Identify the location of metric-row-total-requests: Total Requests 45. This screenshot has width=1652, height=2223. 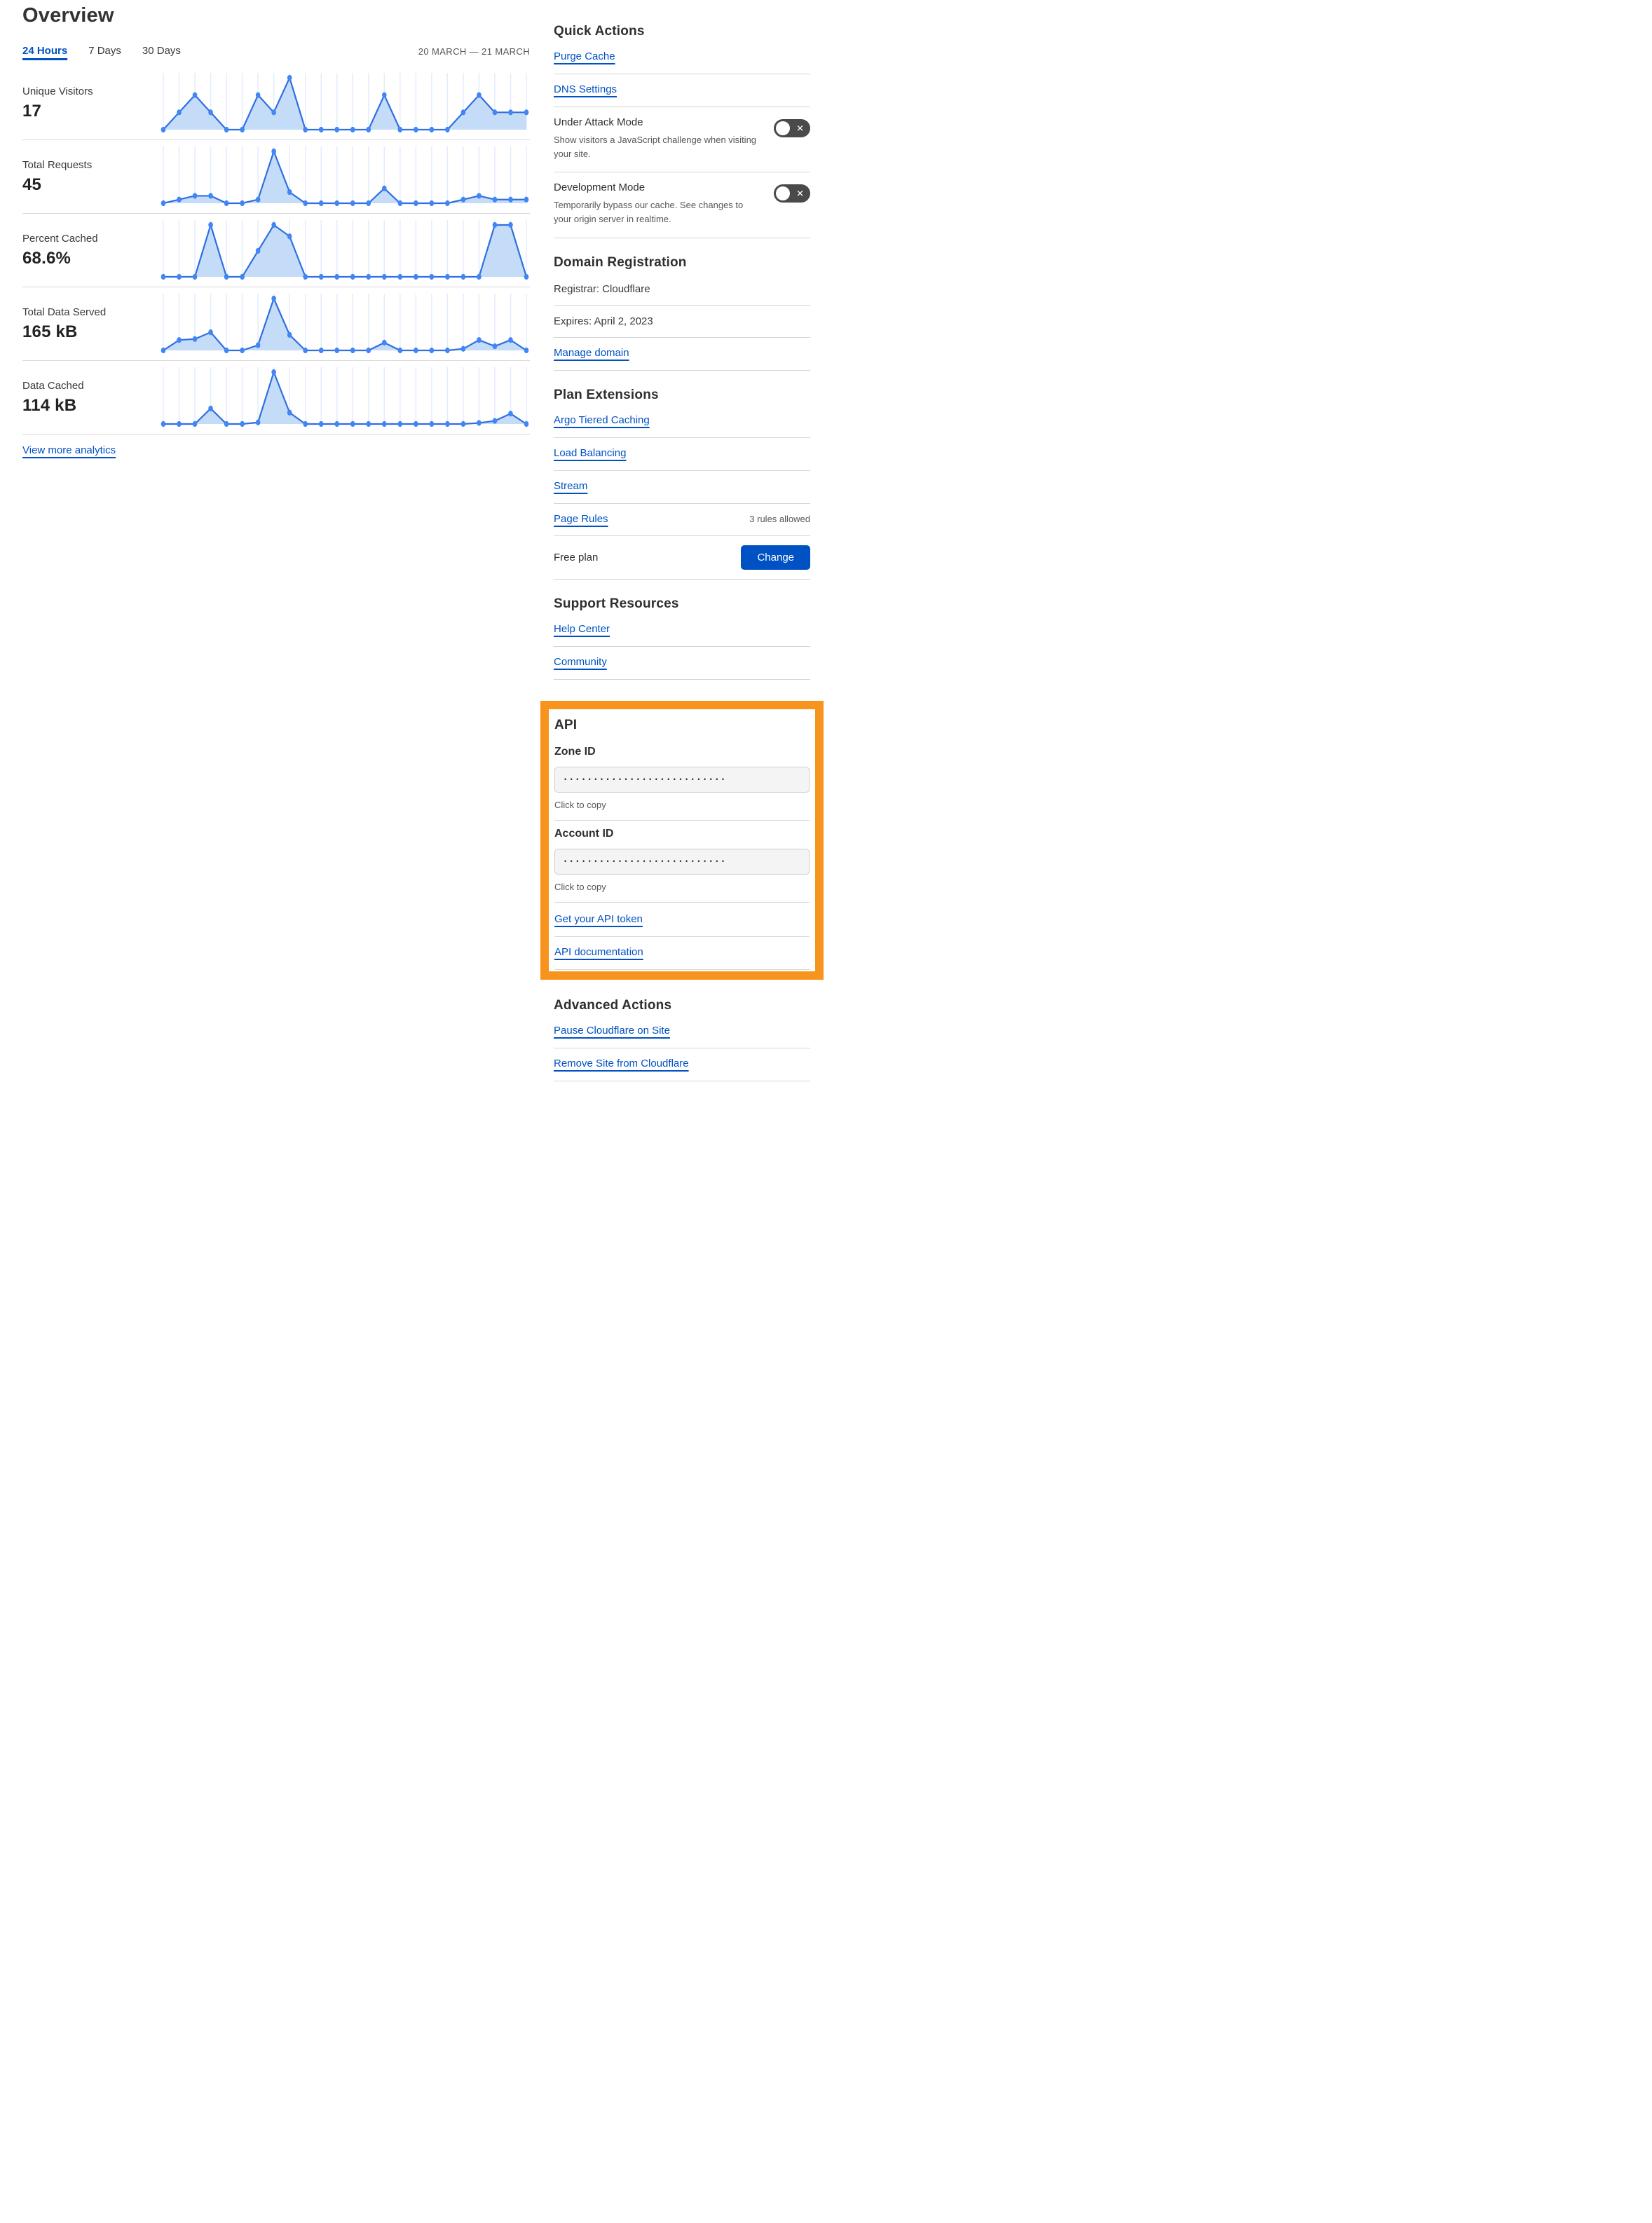
(276, 177).